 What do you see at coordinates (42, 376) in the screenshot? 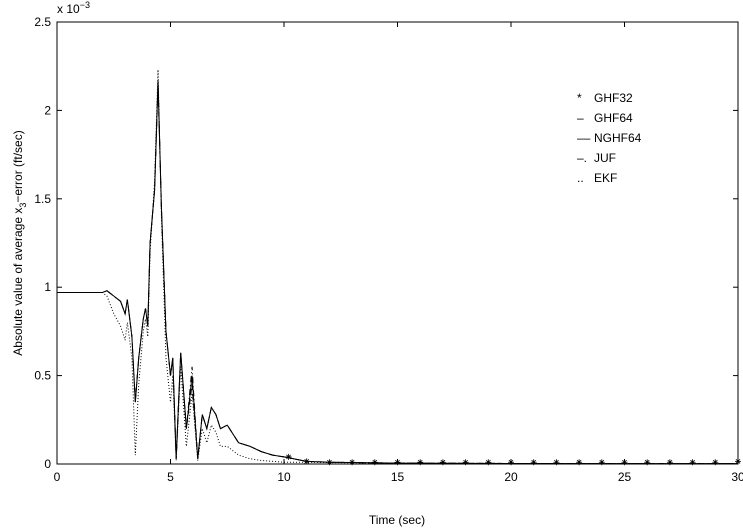
I see `y-tick-label: 0.5` at bounding box center [42, 376].